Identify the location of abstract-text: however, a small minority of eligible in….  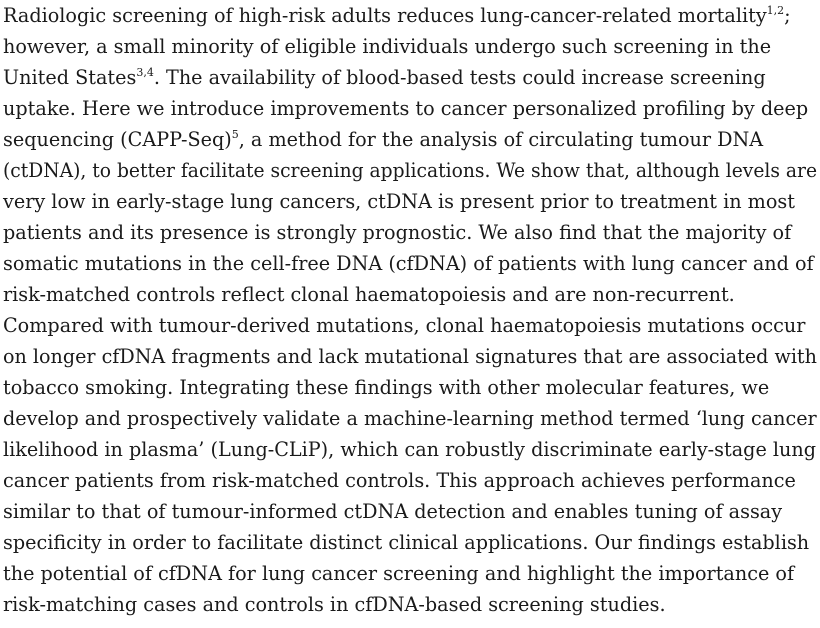
(387, 46).